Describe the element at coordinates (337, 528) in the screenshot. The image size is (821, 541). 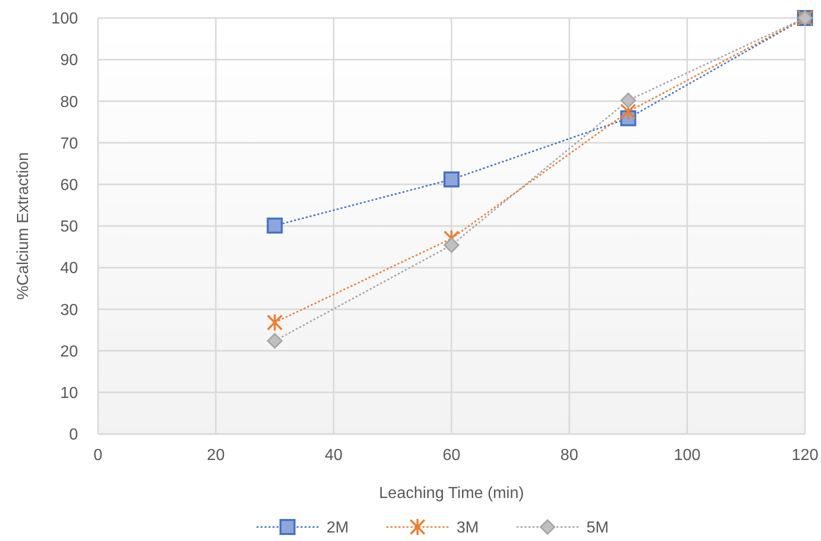
I see `legend-label: 2M` at that location.